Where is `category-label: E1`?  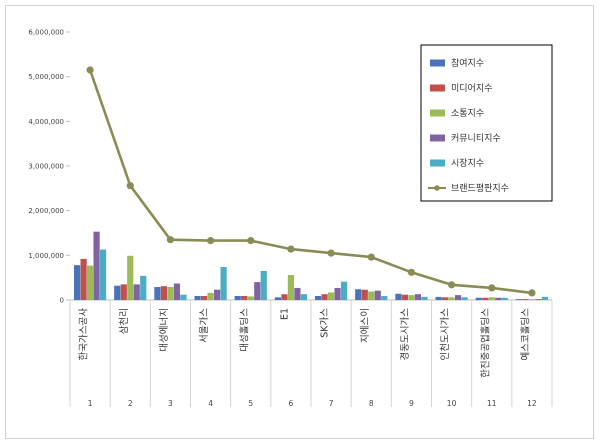 category-label: E1 is located at coordinates (284, 314).